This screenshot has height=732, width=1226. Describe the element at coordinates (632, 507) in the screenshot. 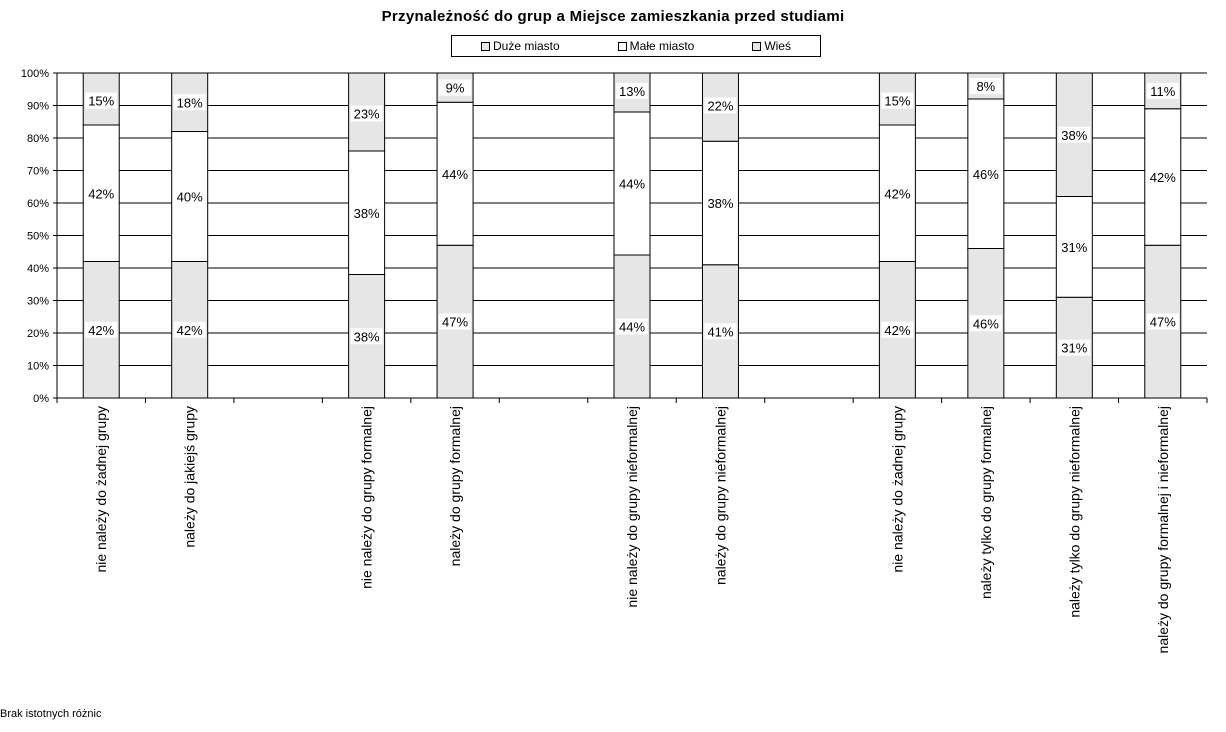

I see `x-category-label: nie należy do grupy nieformalnej` at that location.